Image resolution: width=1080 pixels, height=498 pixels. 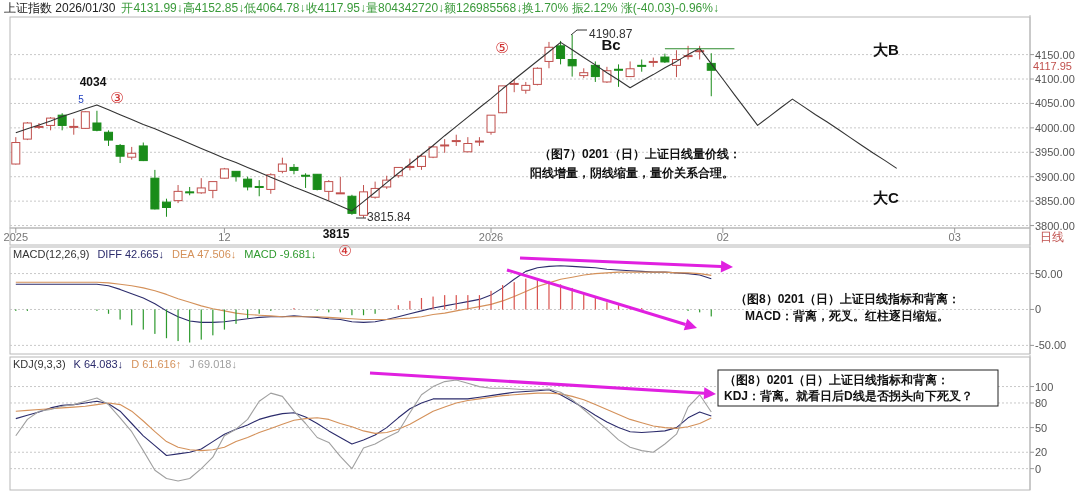 What do you see at coordinates (1055, 79) in the screenshot?
I see `y-tick-label: 4100.00` at bounding box center [1055, 79].